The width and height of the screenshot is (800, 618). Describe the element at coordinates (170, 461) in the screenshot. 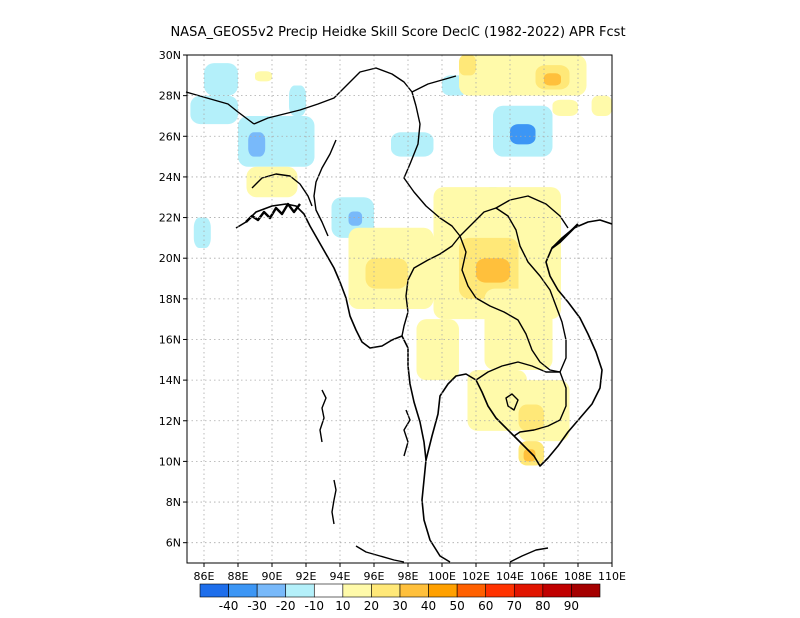

I see `lat-tick-label: 10N` at that location.